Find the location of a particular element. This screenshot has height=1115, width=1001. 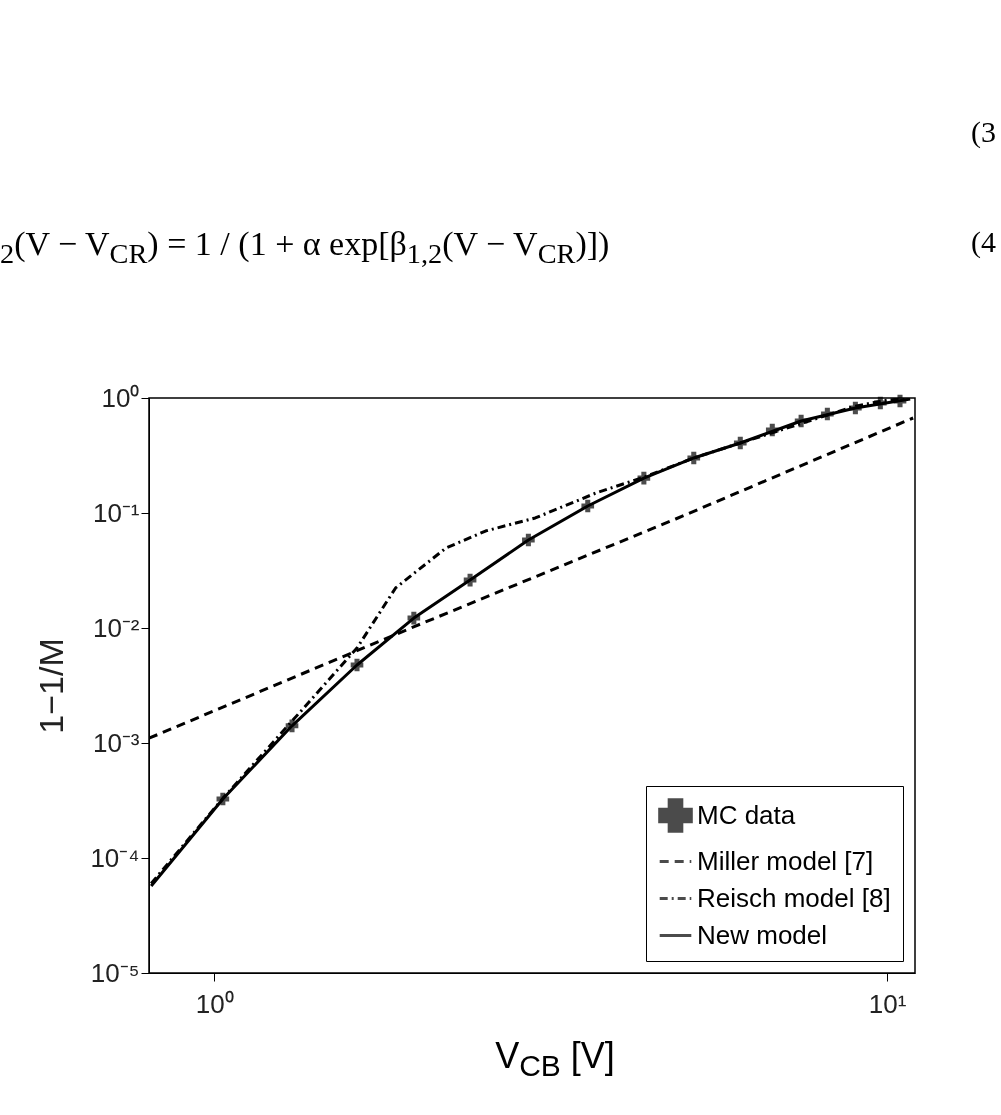

y-tick-label: 10⁻² is located at coordinates (116, 627).